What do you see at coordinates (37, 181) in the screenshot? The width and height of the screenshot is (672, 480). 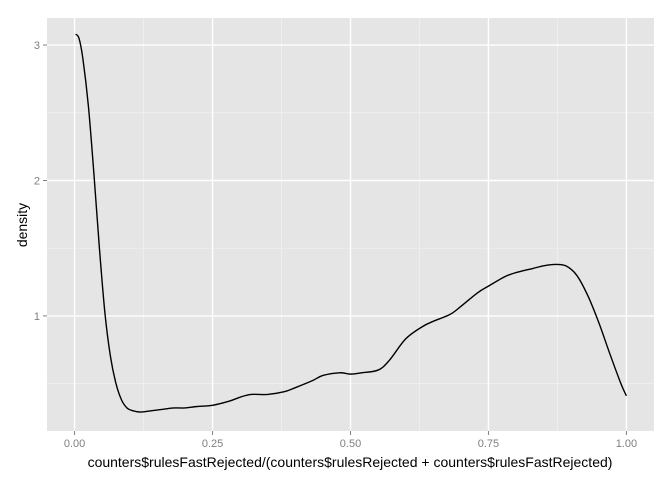 I see `y-tick-label: 2` at bounding box center [37, 181].